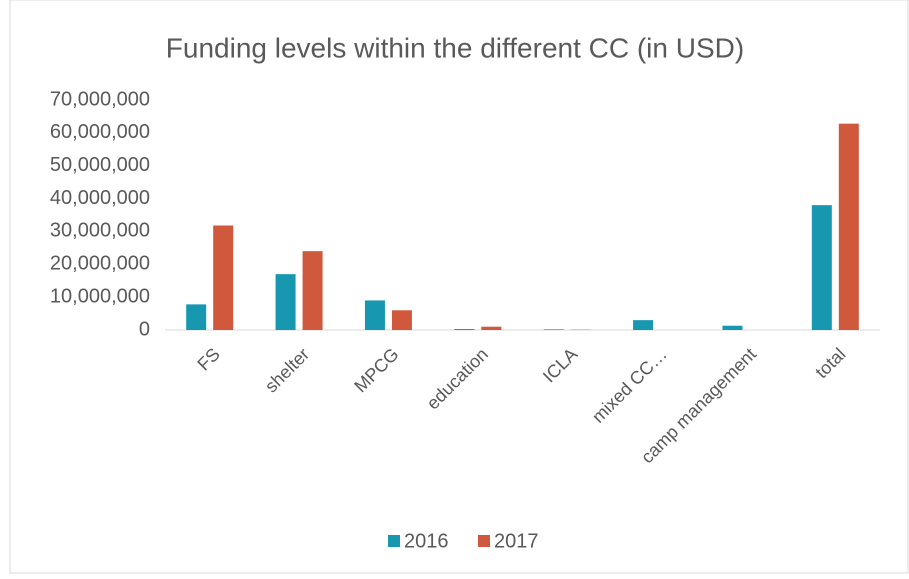 This screenshot has width=909, height=579. What do you see at coordinates (144, 329) in the screenshot?
I see `y-tick-label: 0` at bounding box center [144, 329].